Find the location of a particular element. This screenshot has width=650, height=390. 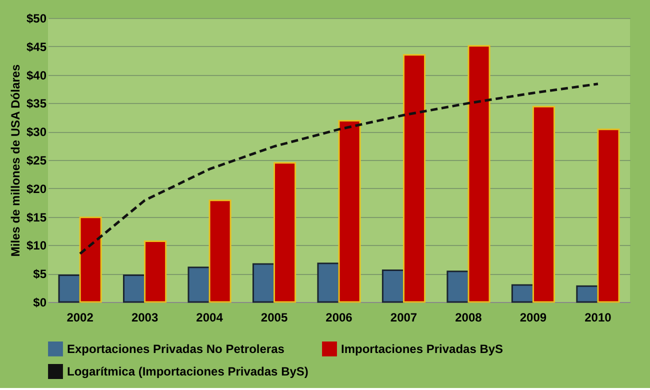

y-tick-label: $20 is located at coordinates (36, 189).